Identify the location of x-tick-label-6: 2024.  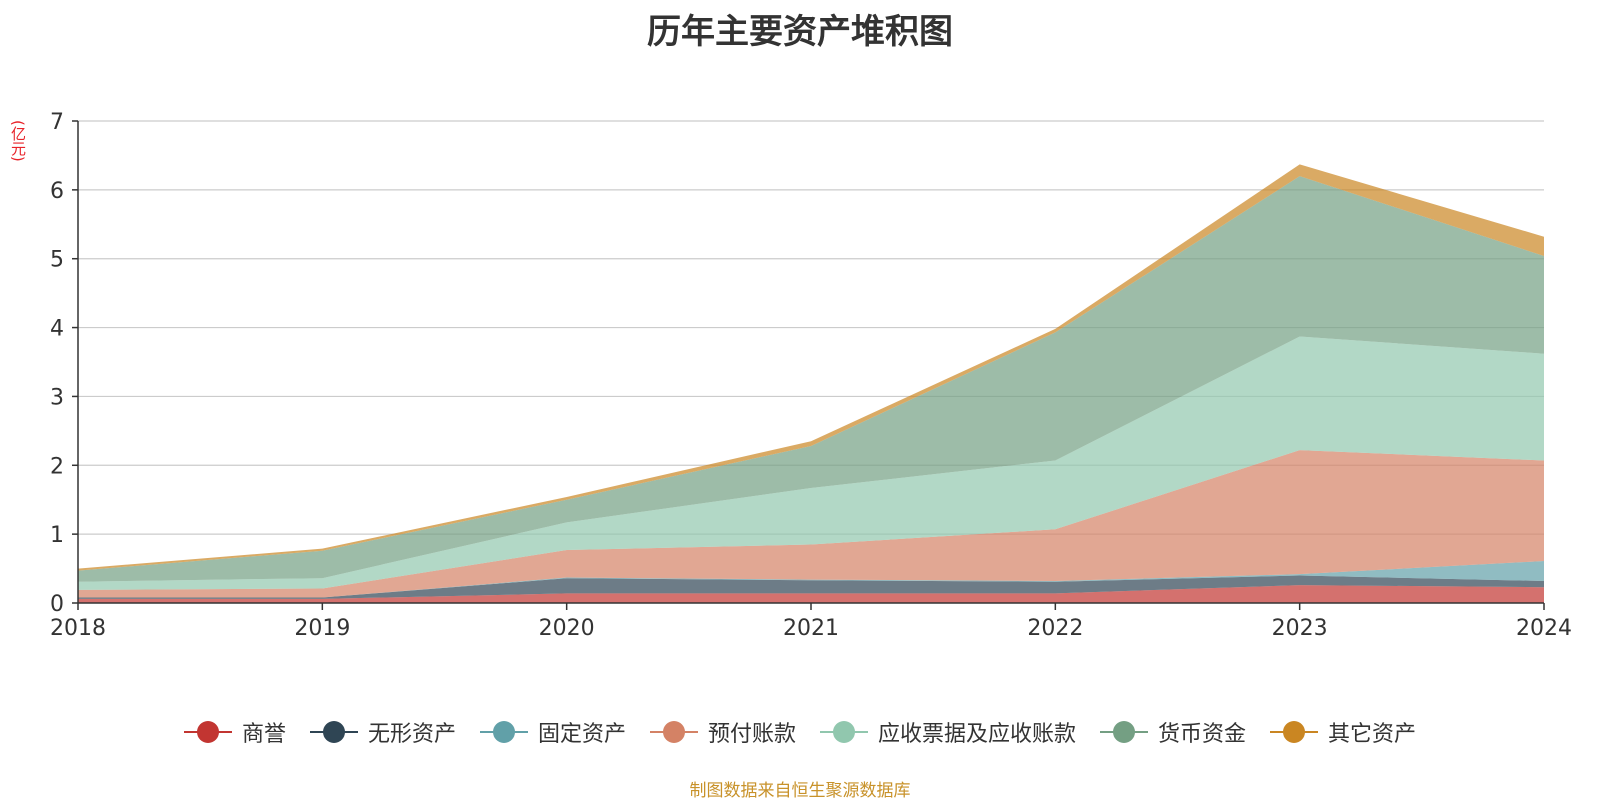
(1544, 628).